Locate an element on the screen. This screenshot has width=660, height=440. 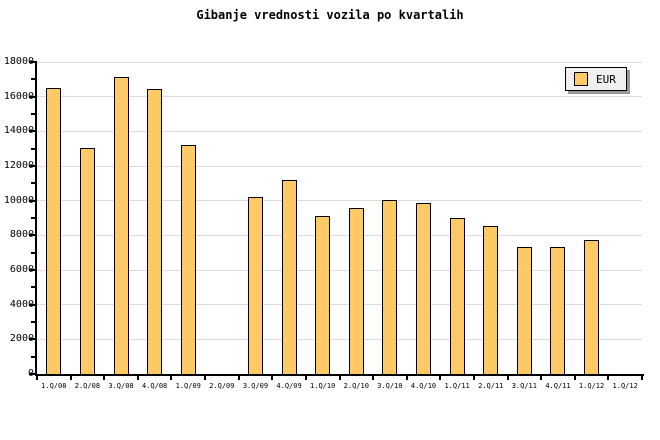
x-axis-tick-label: 3.Q/10 is located at coordinates (390, 386).